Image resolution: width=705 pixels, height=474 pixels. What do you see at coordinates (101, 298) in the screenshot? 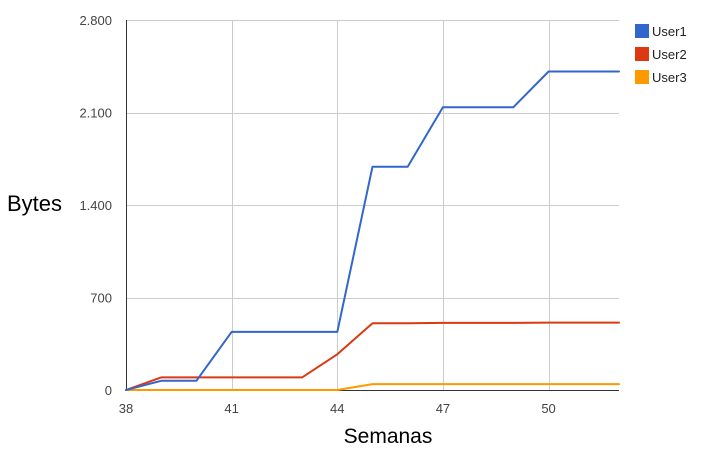
I see `y-tick-label: 700` at bounding box center [101, 298].